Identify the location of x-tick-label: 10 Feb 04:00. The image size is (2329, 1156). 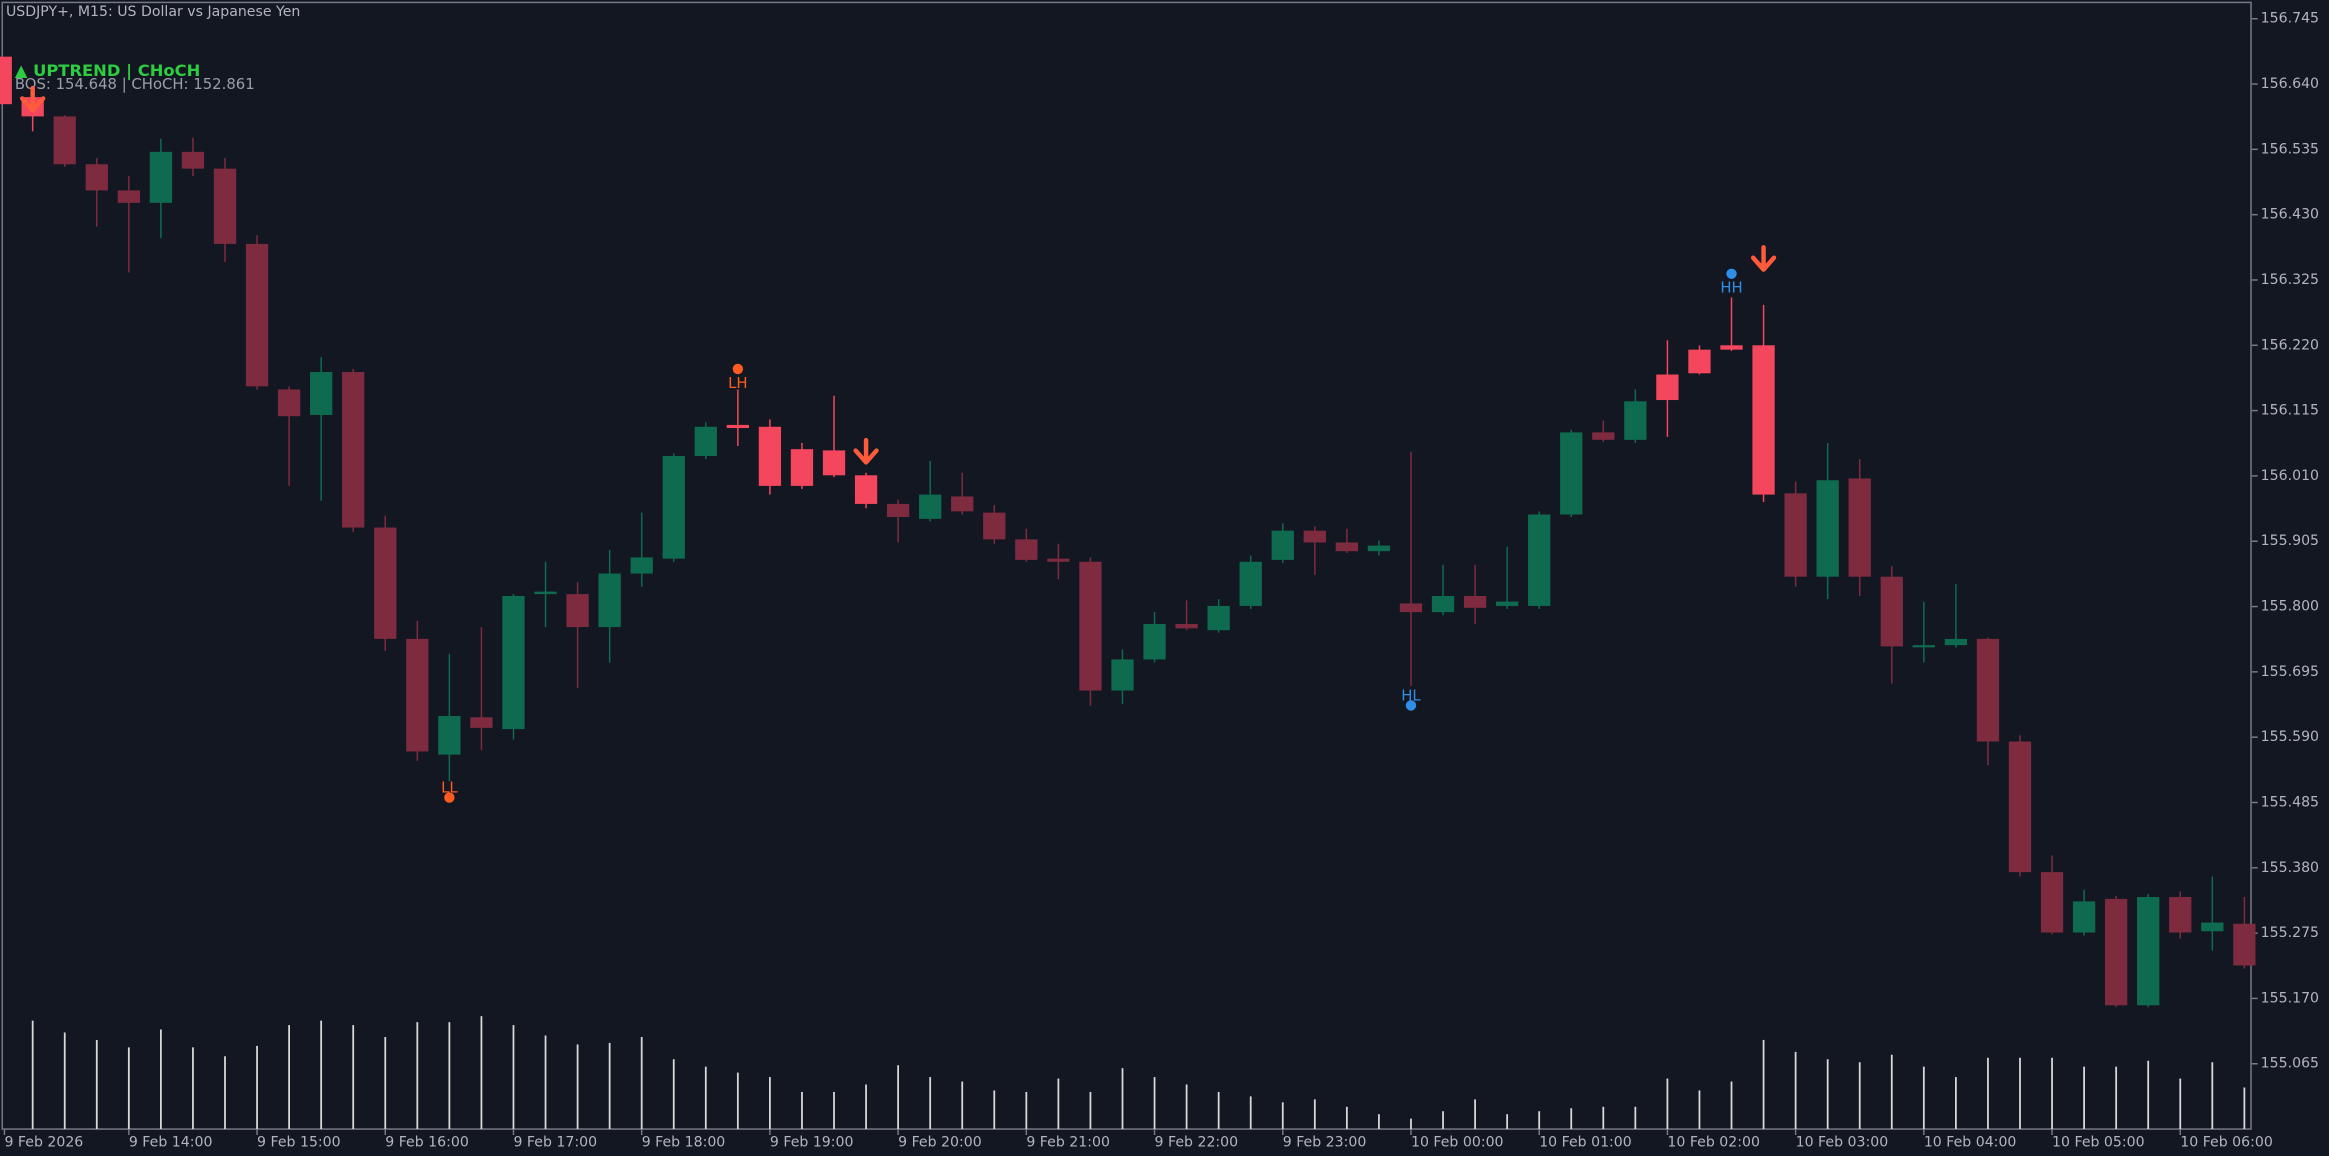
(1970, 1142).